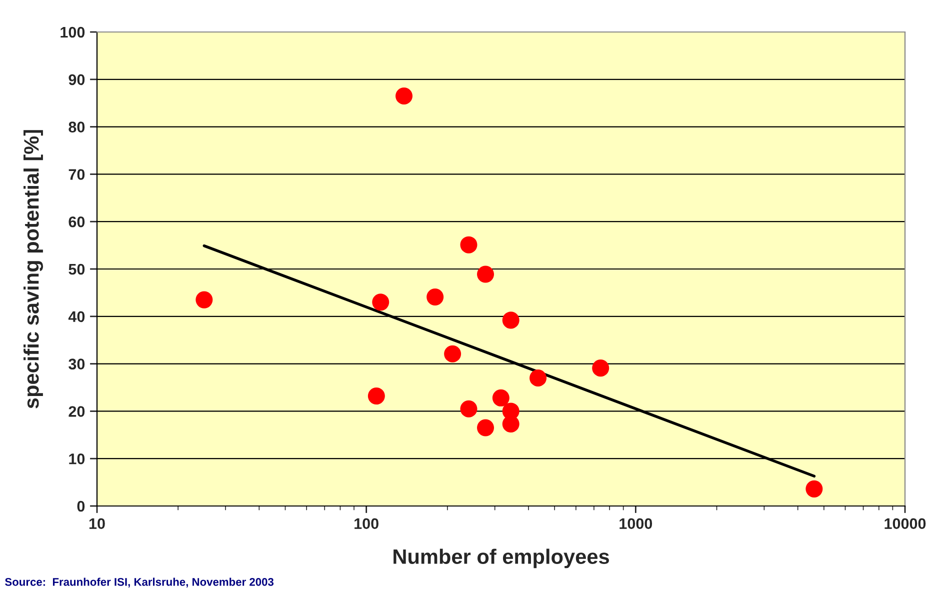  I want to click on x-tick-label: 1000, so click(636, 524).